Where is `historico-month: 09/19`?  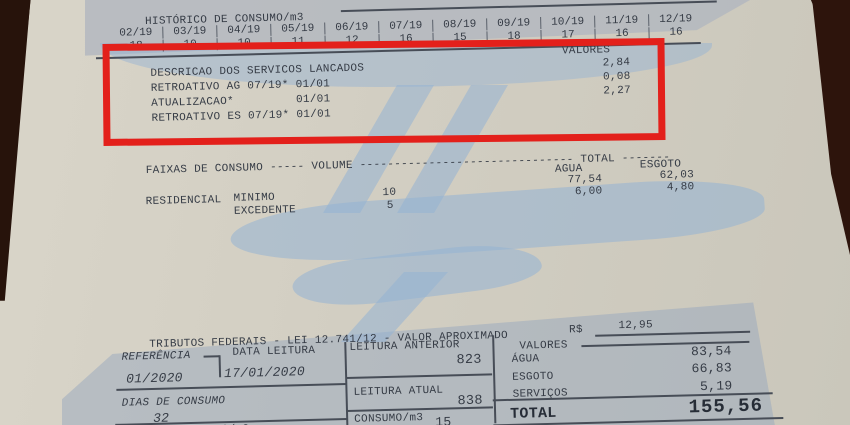 historico-month: 09/19 is located at coordinates (513, 24).